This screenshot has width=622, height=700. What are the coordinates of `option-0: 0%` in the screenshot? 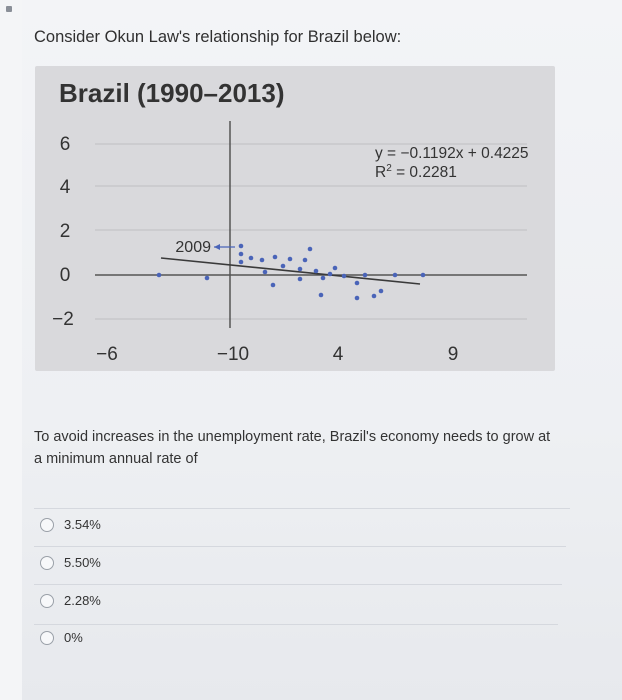 It's located at (61, 637).